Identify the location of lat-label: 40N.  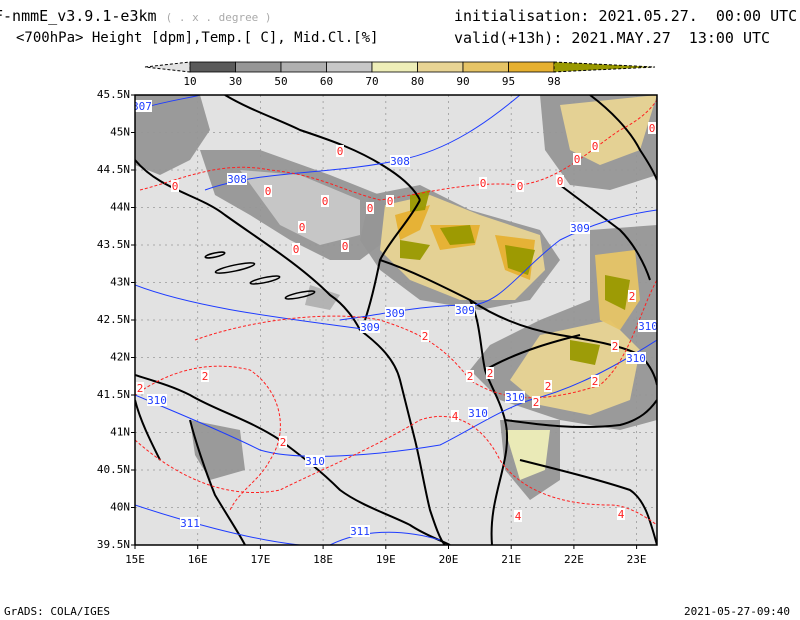
(120, 507).